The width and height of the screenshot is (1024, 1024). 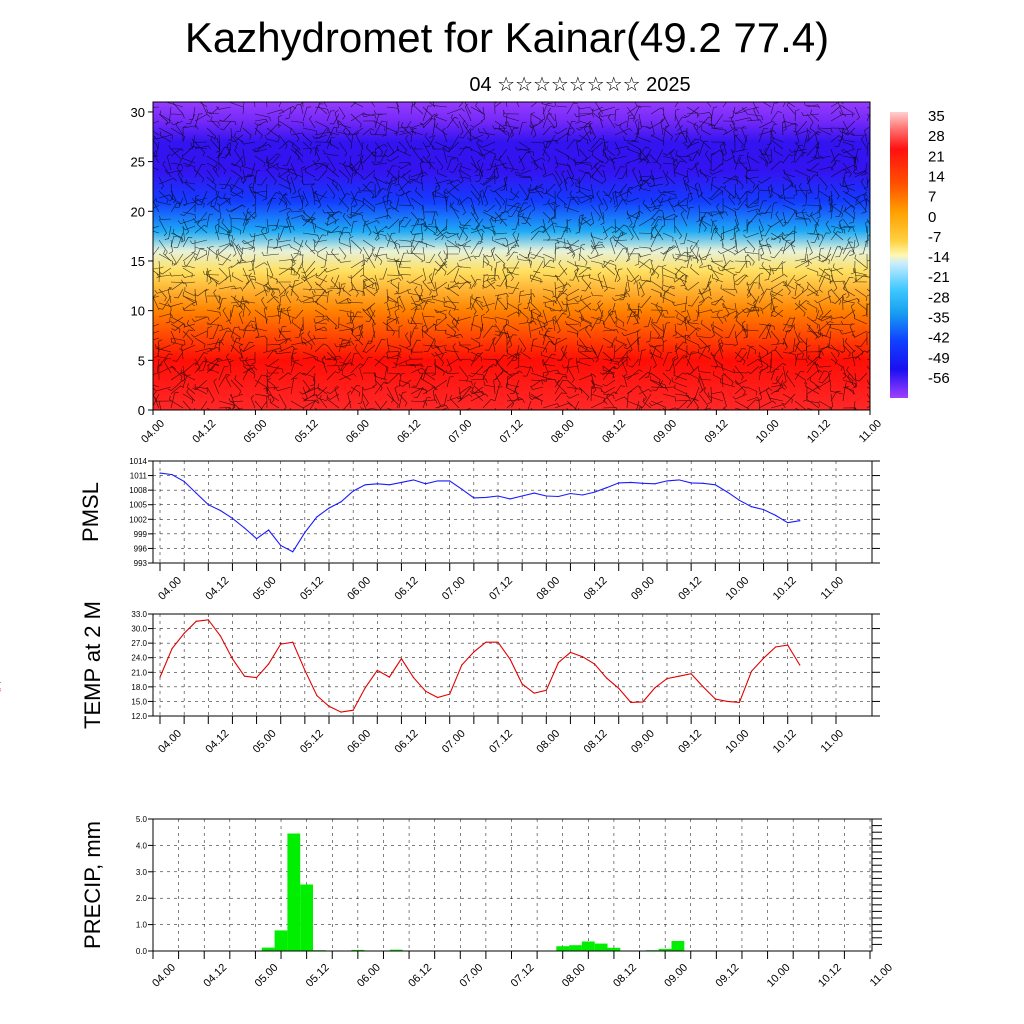 I want to click on heatmap-x-tick-label: 10.12, so click(x=819, y=432).